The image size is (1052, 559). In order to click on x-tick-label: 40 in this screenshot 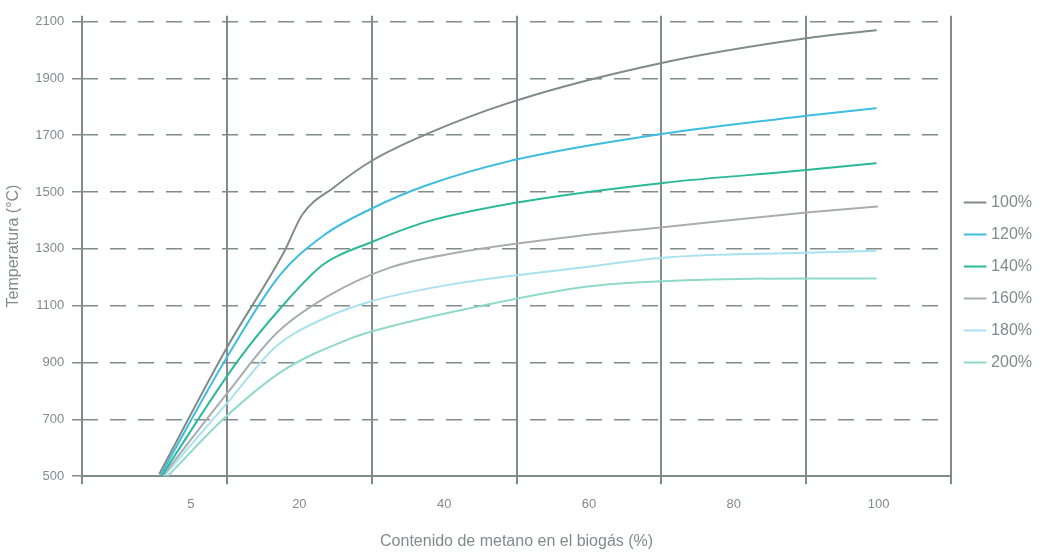, I will do `click(444, 503)`.